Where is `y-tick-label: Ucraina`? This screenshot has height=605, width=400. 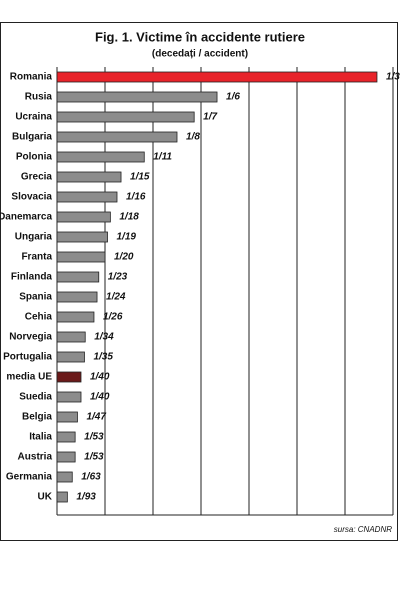 y-tick-label: Ucraina is located at coordinates (33, 117).